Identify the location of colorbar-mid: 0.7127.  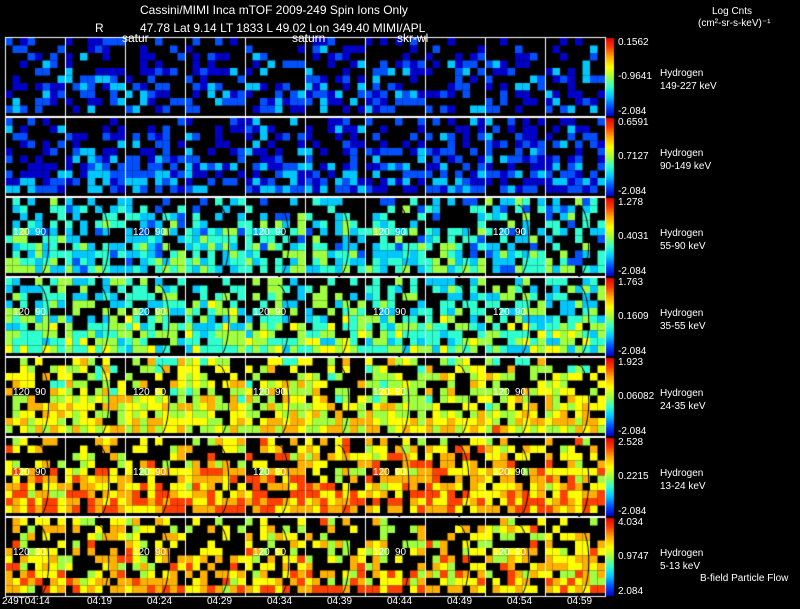
(633, 156).